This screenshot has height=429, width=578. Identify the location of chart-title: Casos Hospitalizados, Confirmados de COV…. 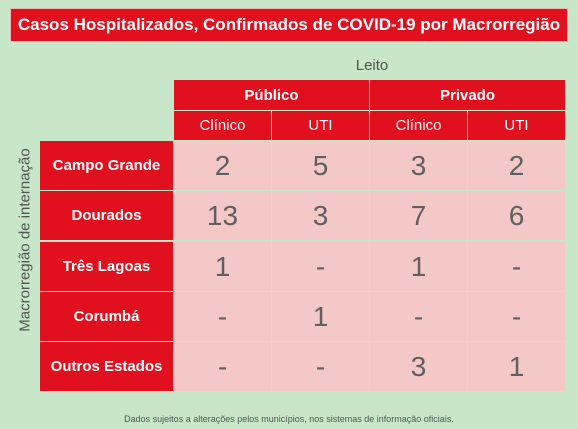
(289, 25).